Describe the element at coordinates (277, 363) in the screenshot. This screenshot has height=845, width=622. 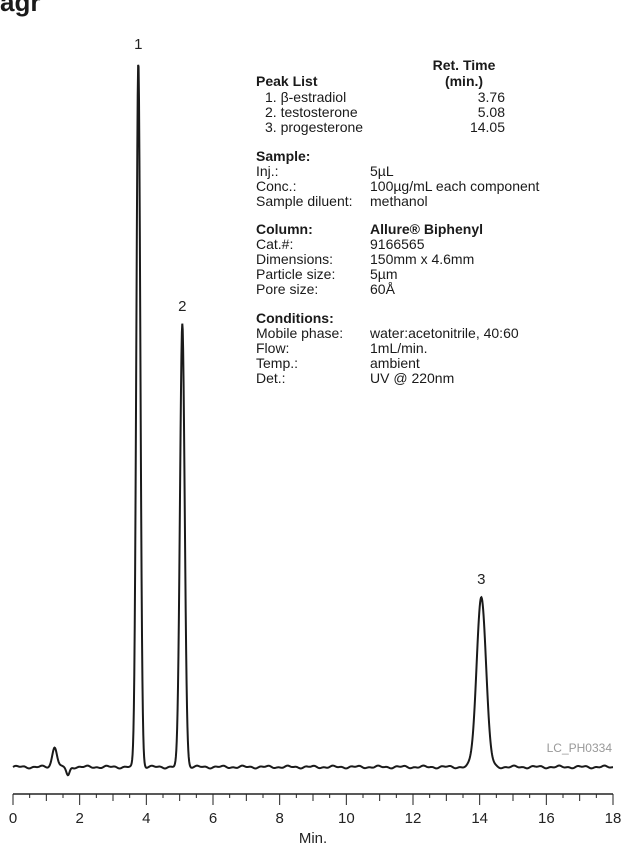
I see `conditions-label: Temp.:` at that location.